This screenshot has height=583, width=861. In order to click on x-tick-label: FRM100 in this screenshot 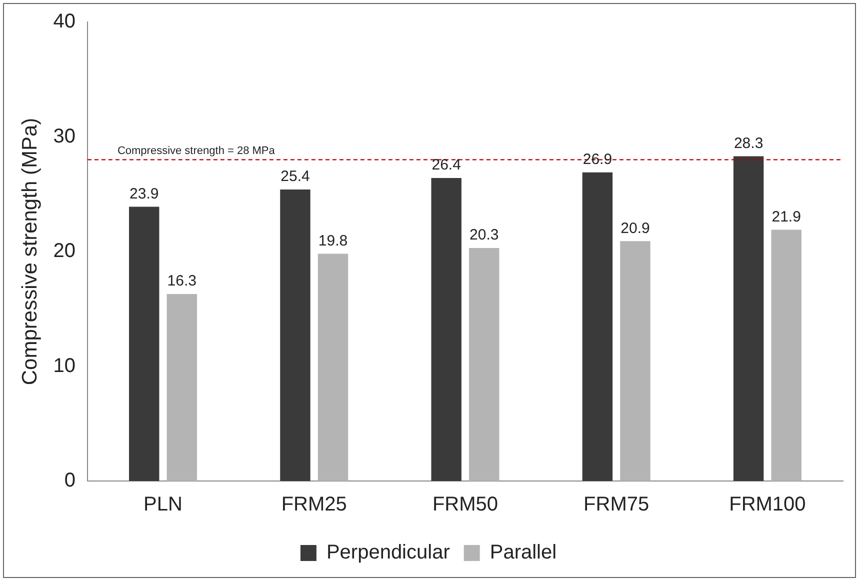, I will do `click(767, 505)`.